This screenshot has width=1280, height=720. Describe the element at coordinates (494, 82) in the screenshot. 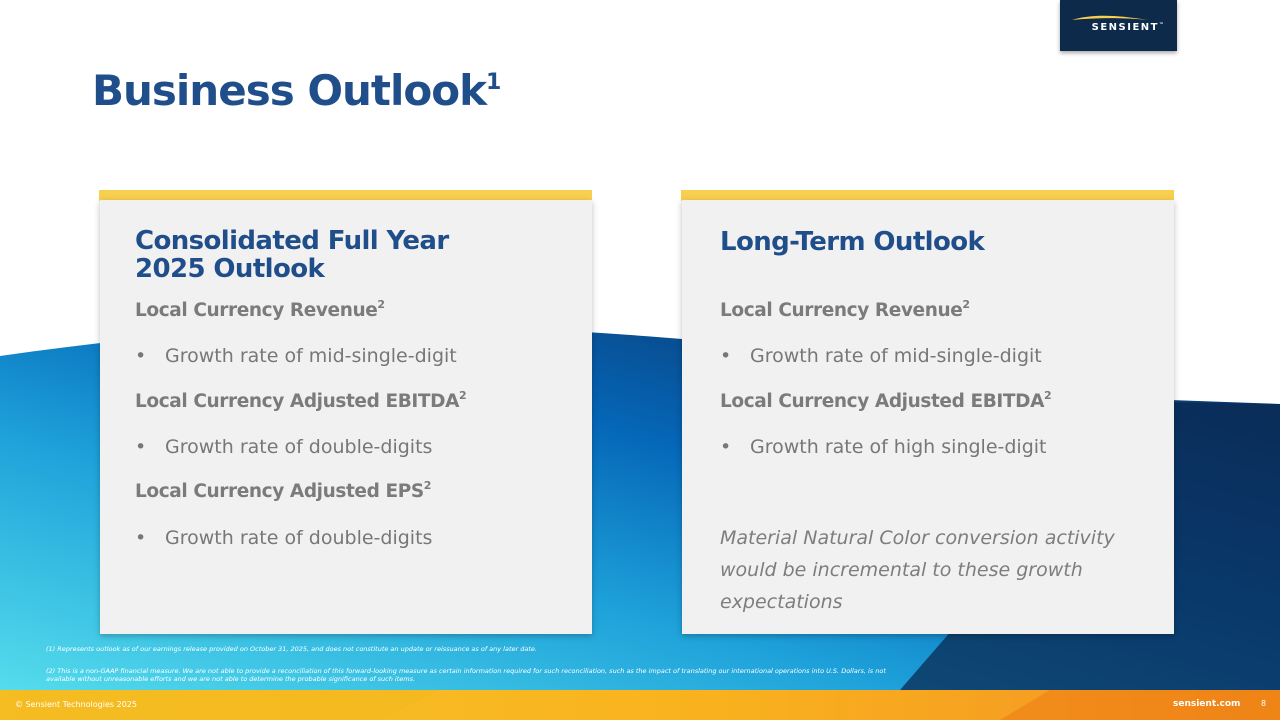

I see `page-title-footnote-ref: 1` at that location.